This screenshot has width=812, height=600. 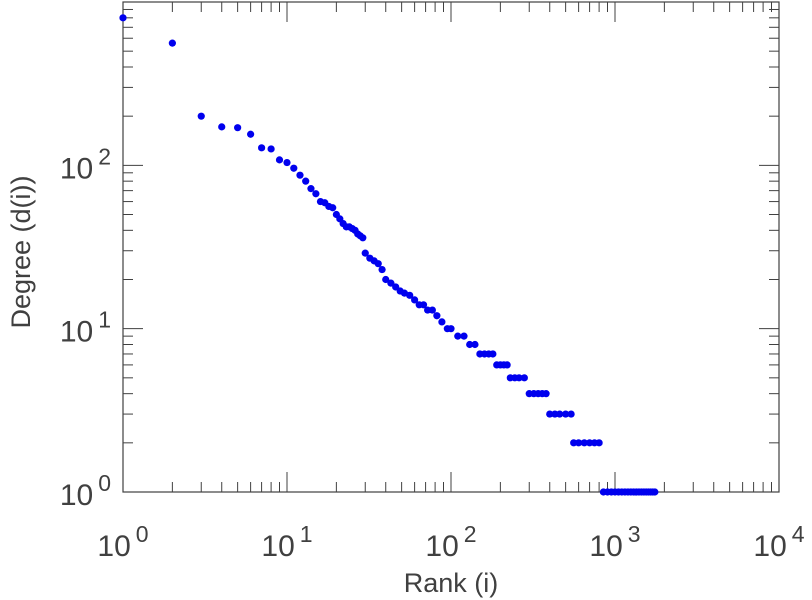 I want to click on y-tick-label: 10 1, so click(x=85, y=328).